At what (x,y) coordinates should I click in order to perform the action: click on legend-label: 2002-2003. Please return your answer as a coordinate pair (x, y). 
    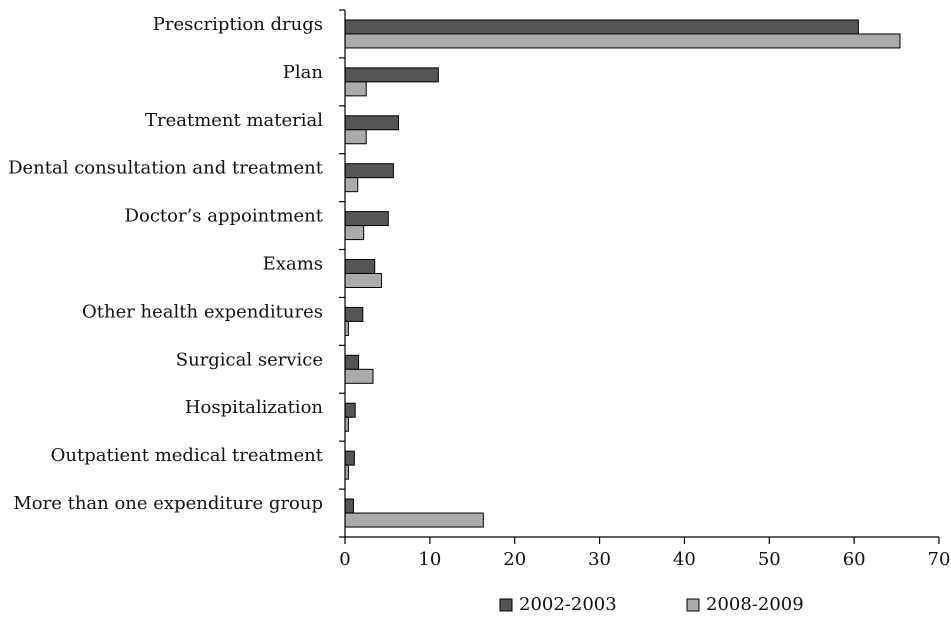
    Looking at the image, I should click on (568, 604).